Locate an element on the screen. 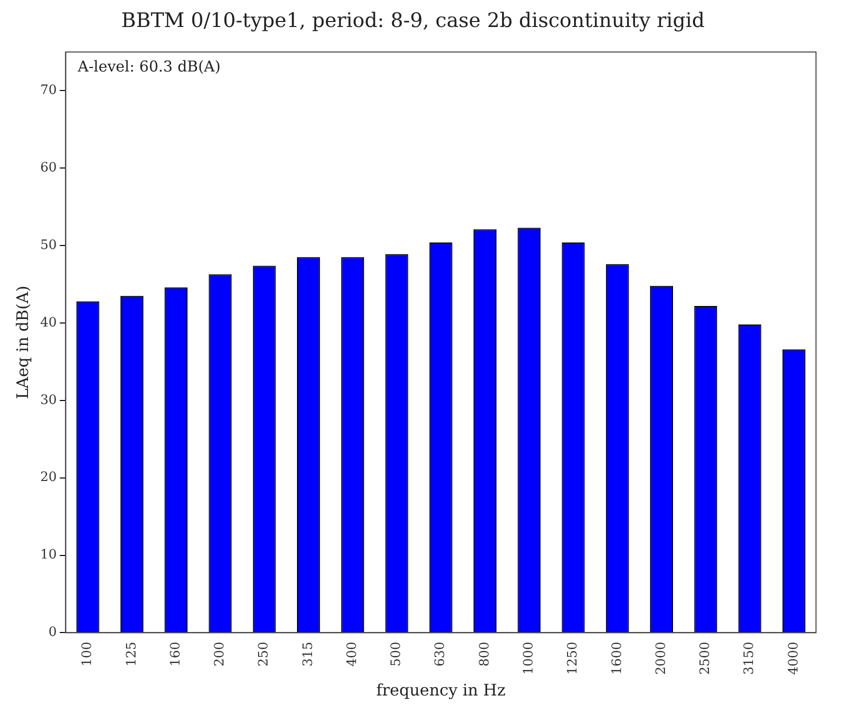 This screenshot has width=846, height=715. chart-title: BBTM 0/10-type1, period: 8-9, case 2b discontinuity rigid is located at coordinates (413, 20).